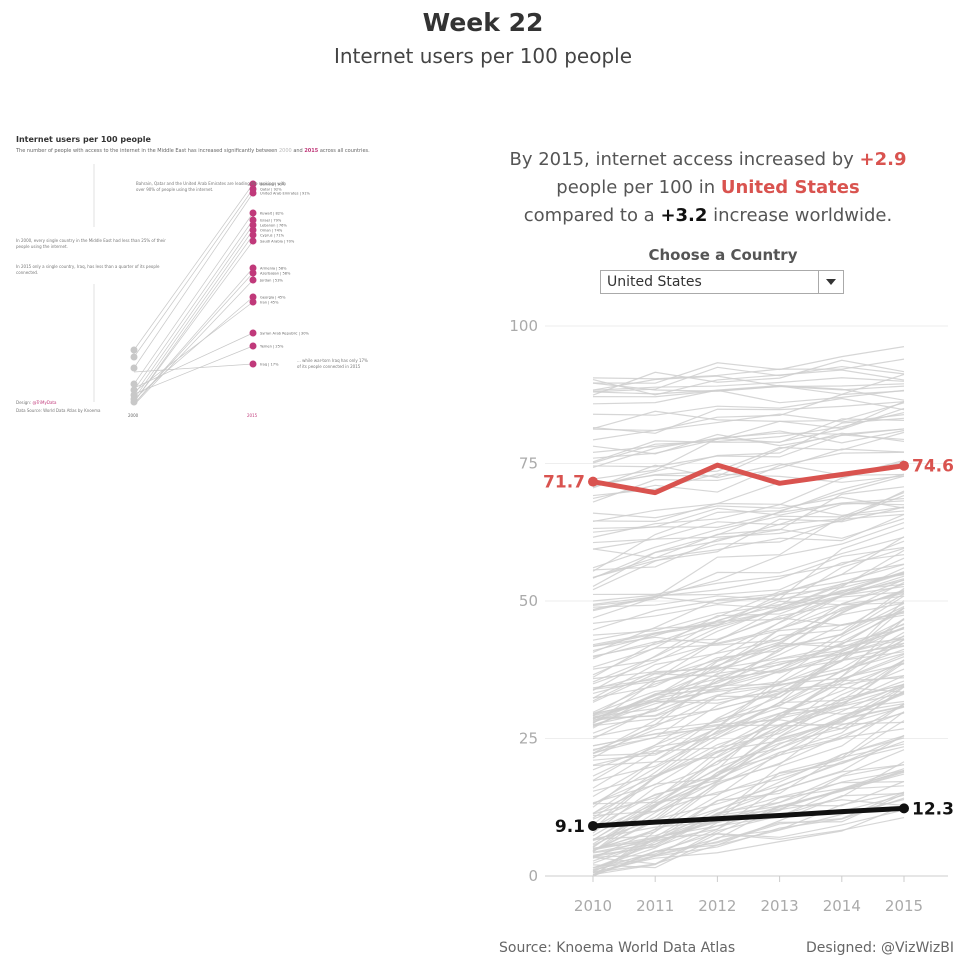 This screenshot has width=966, height=967. What do you see at coordinates (44, 402) in the screenshot?
I see `thumbnail-design-handle: @TriMyData` at bounding box center [44, 402].